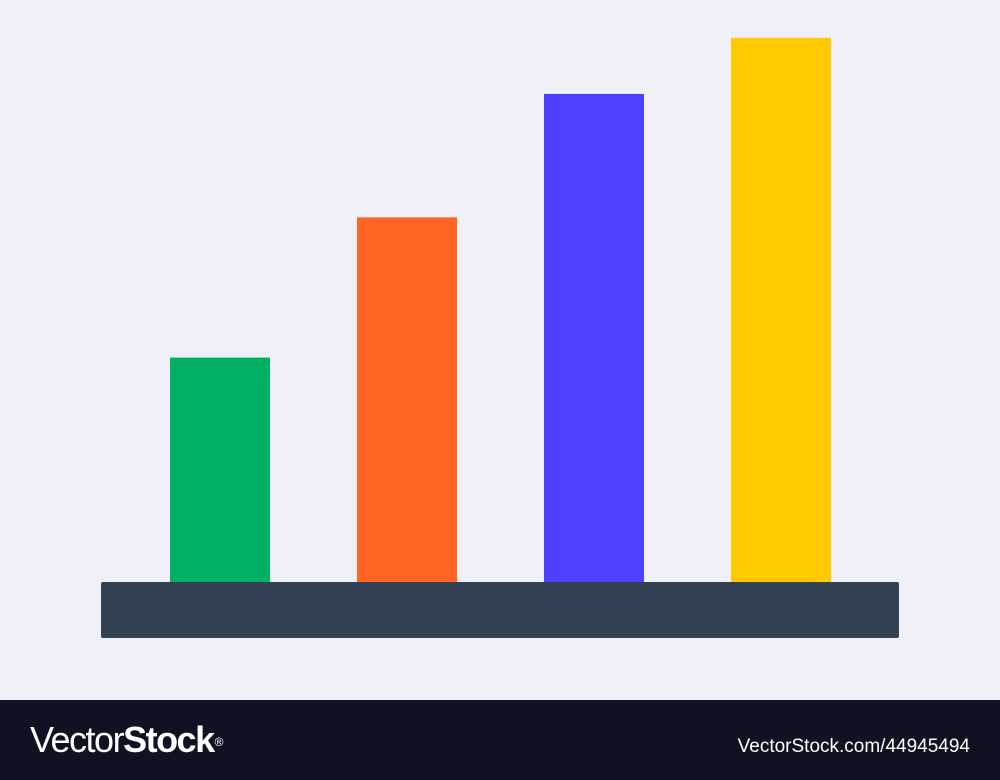 The width and height of the screenshot is (1000, 780). Describe the element at coordinates (77, 739) in the screenshot. I see `brand-logo-part1: Vector` at that location.